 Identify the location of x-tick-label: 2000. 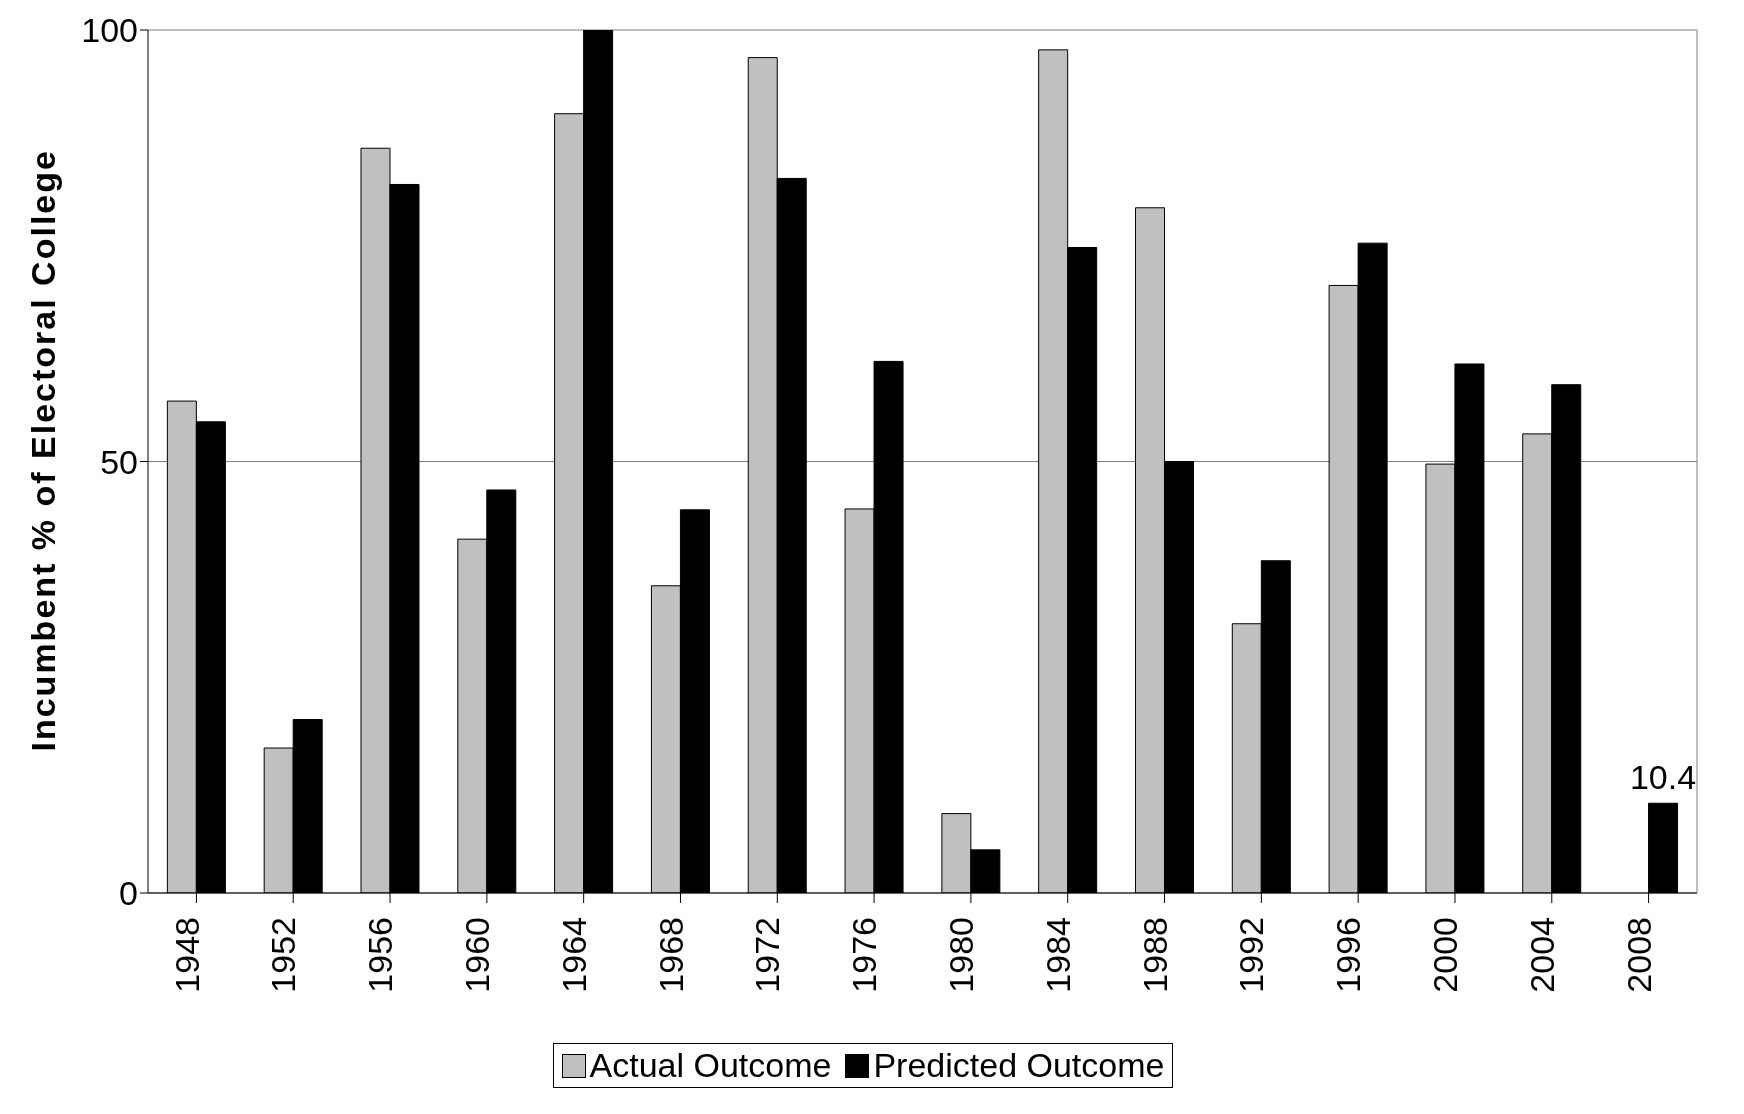
(1445, 955).